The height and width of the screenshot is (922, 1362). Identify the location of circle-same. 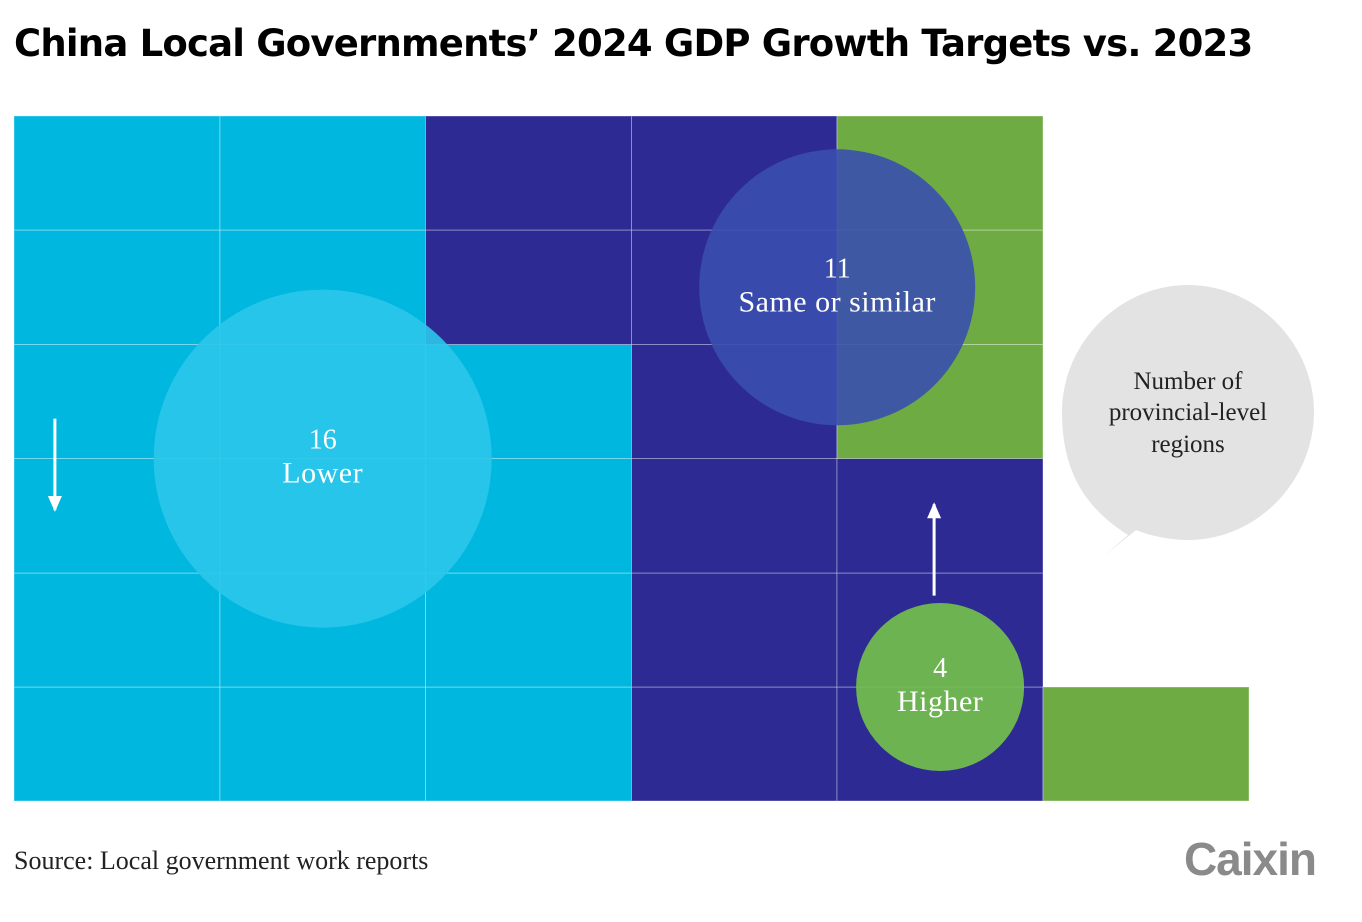
(837, 287).